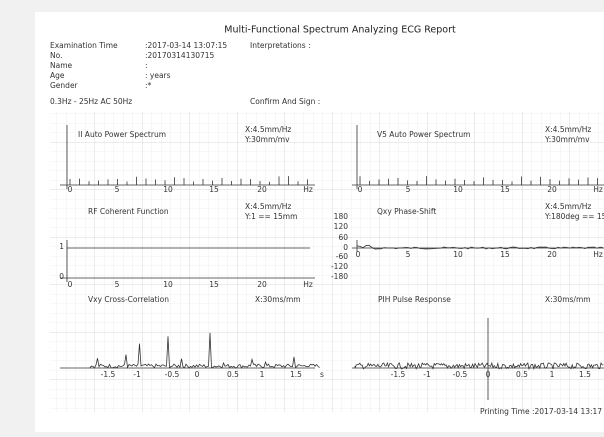 The image size is (604, 437). Describe the element at coordinates (84, 45) in the screenshot. I see `field-label: Examination Time` at that location.